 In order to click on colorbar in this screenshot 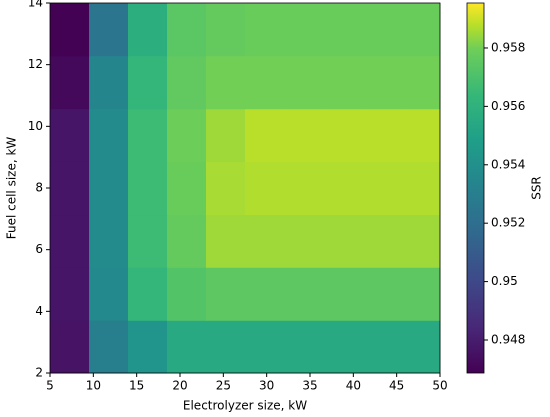, I will do `click(475, 188)`.